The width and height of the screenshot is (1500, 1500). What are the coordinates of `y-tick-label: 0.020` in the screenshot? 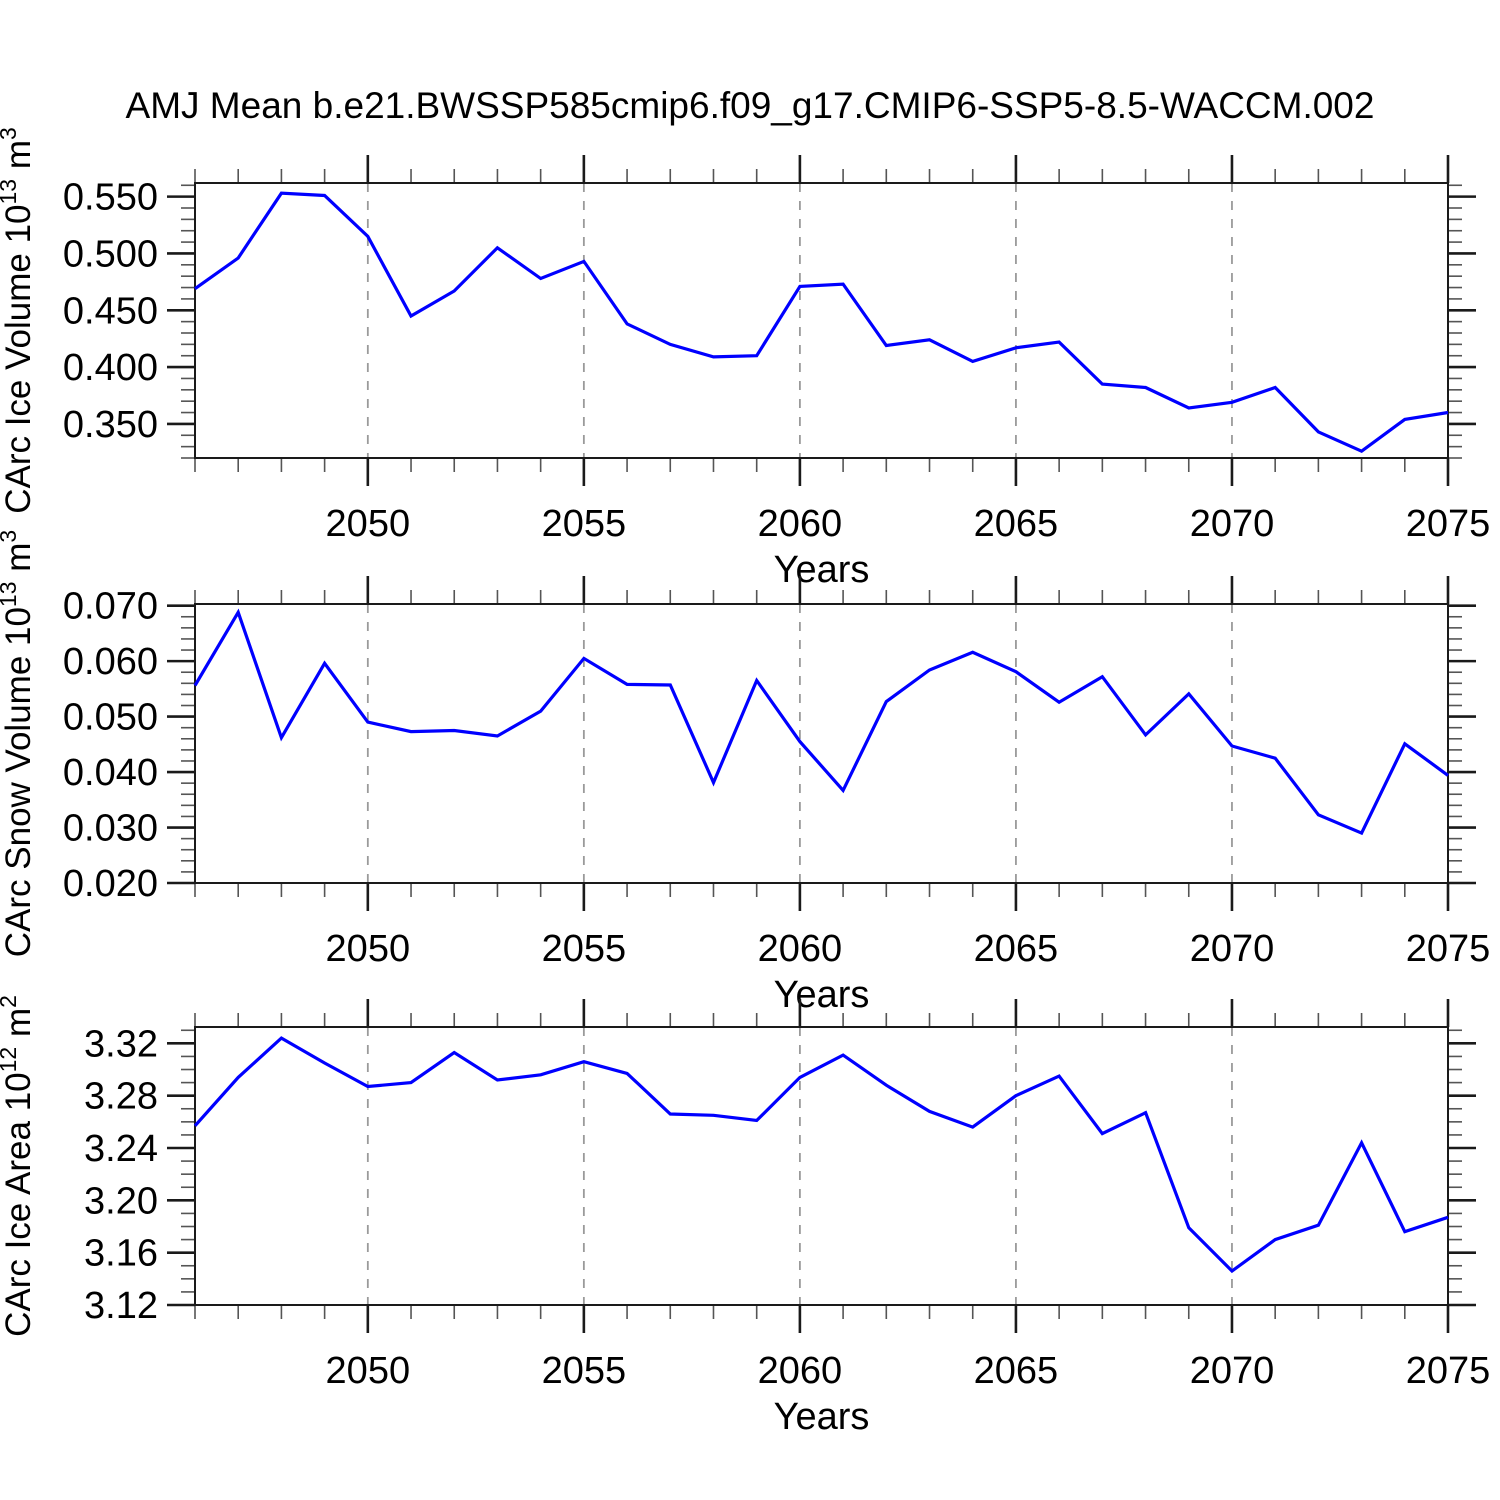 It's located at (110, 884).